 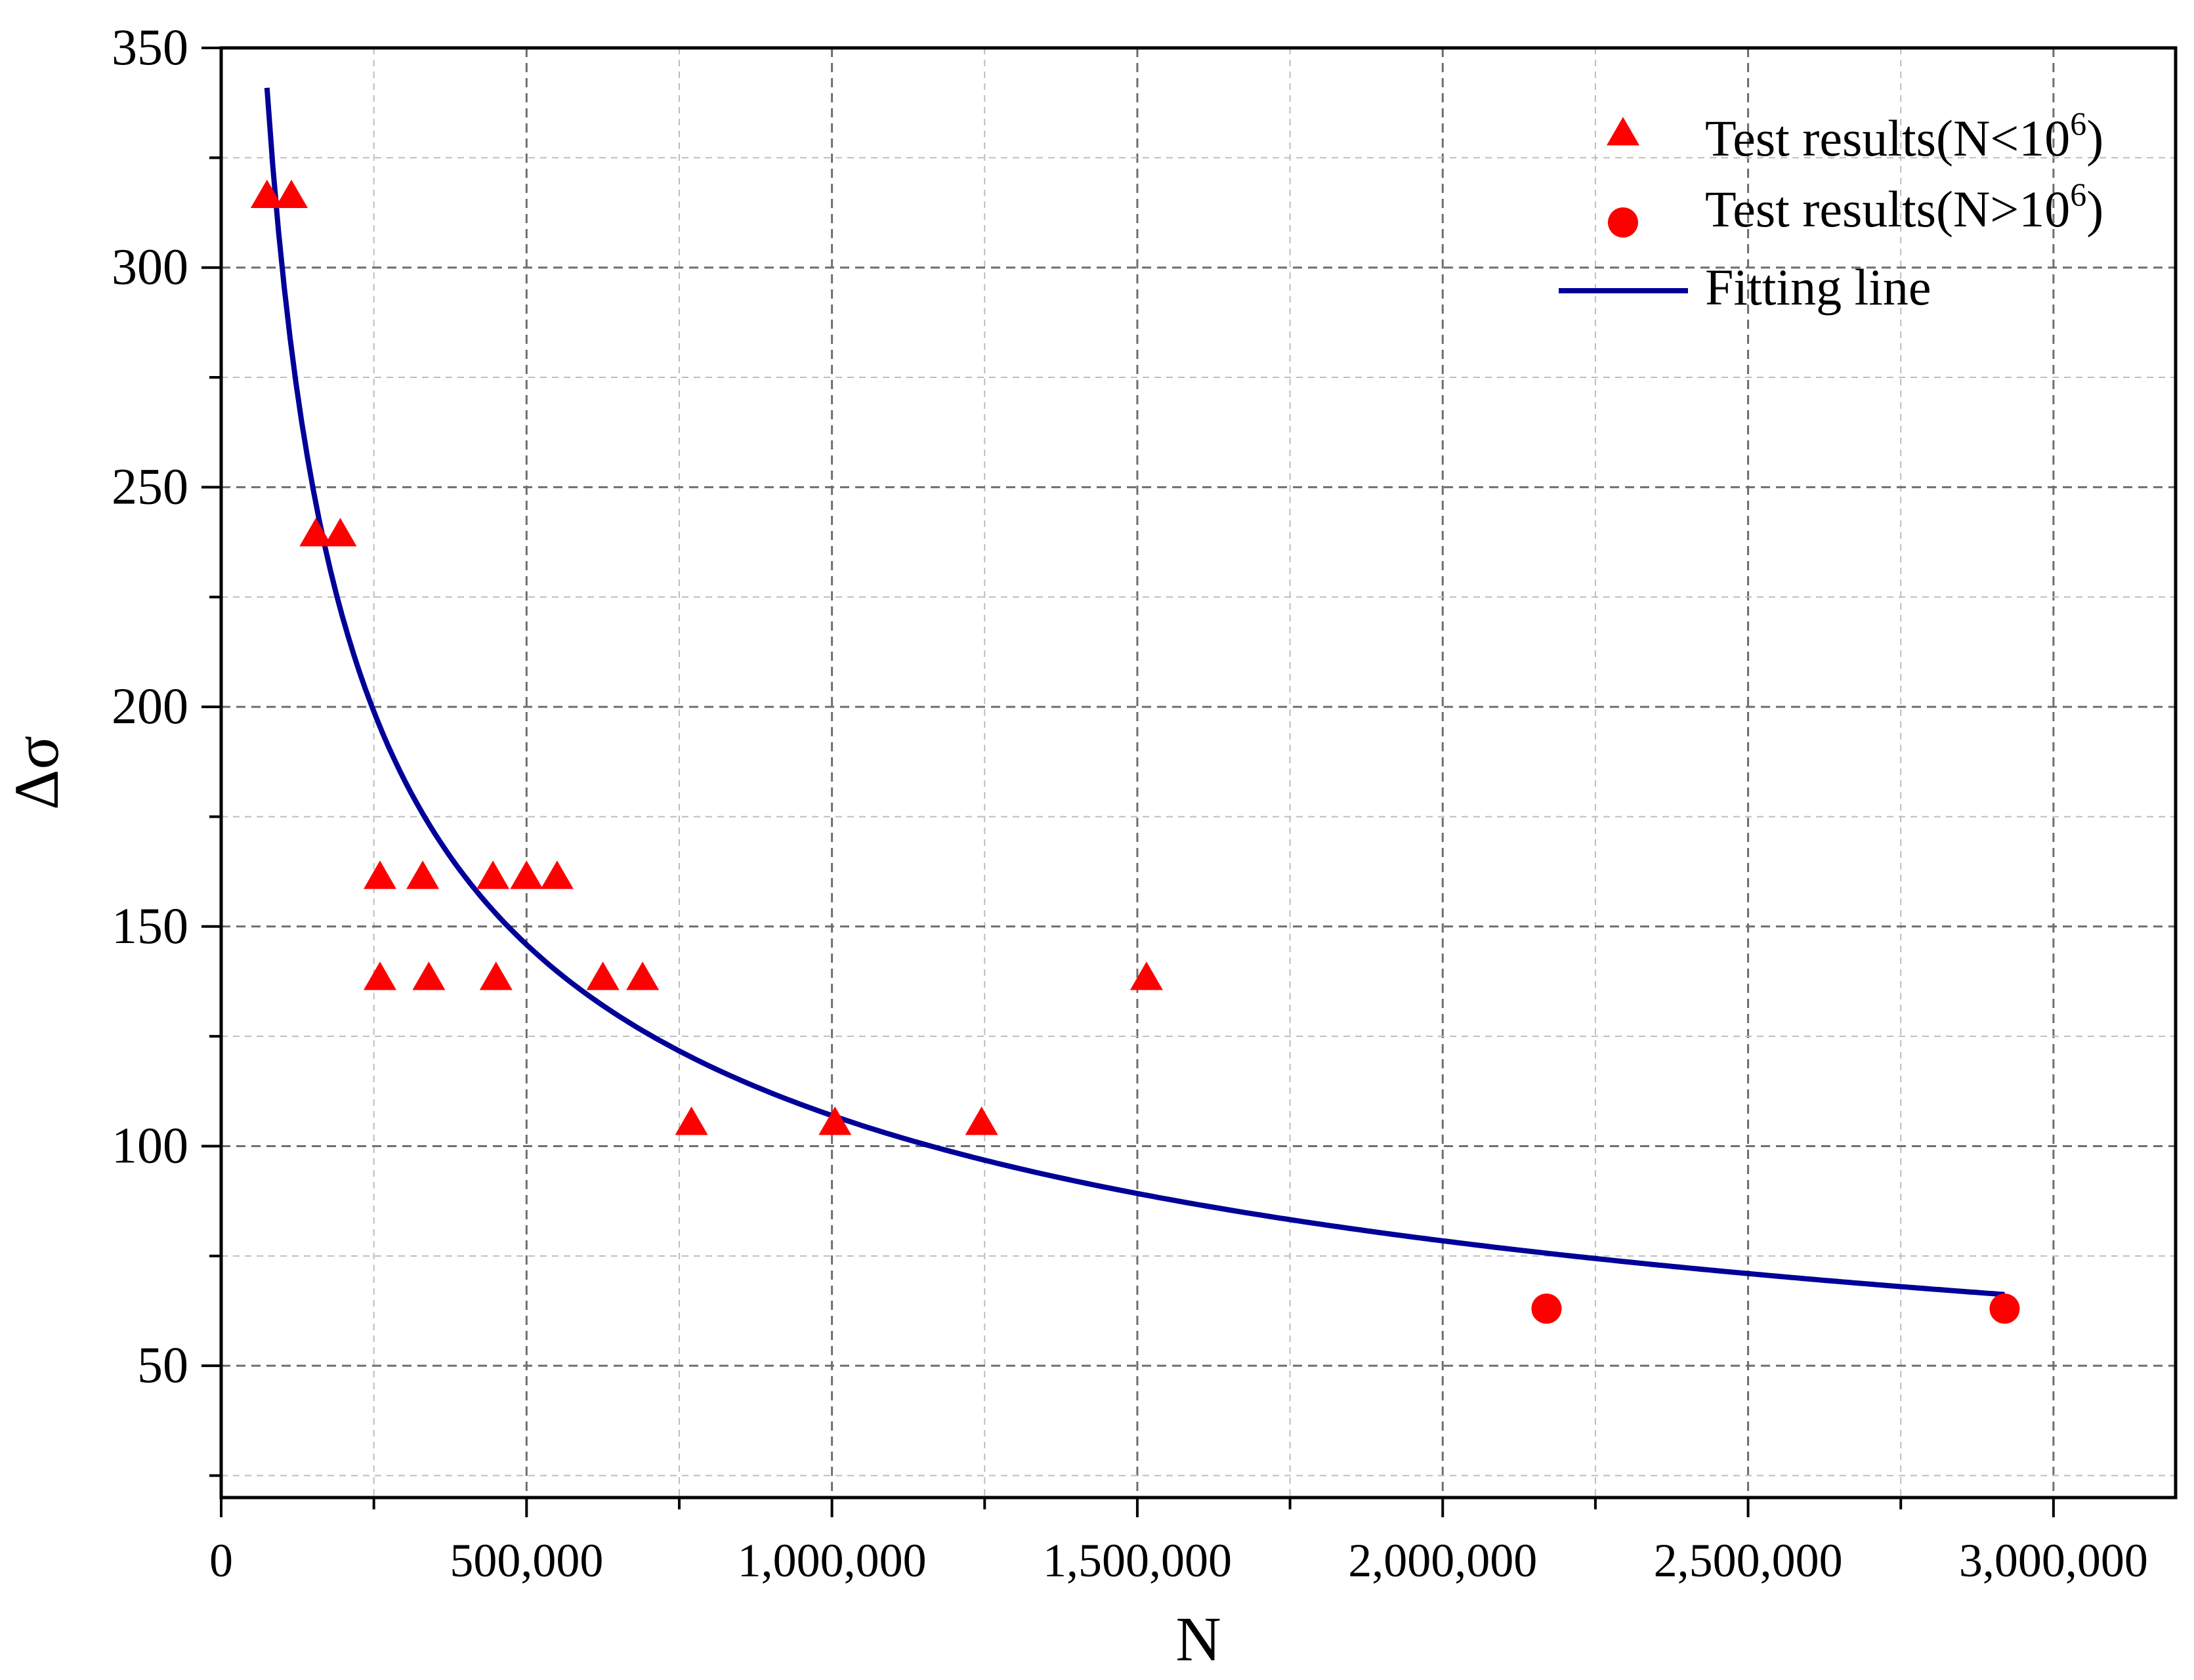 What do you see at coordinates (1748, 1560) in the screenshot?
I see `x-tick-label: 2,500,000` at bounding box center [1748, 1560].